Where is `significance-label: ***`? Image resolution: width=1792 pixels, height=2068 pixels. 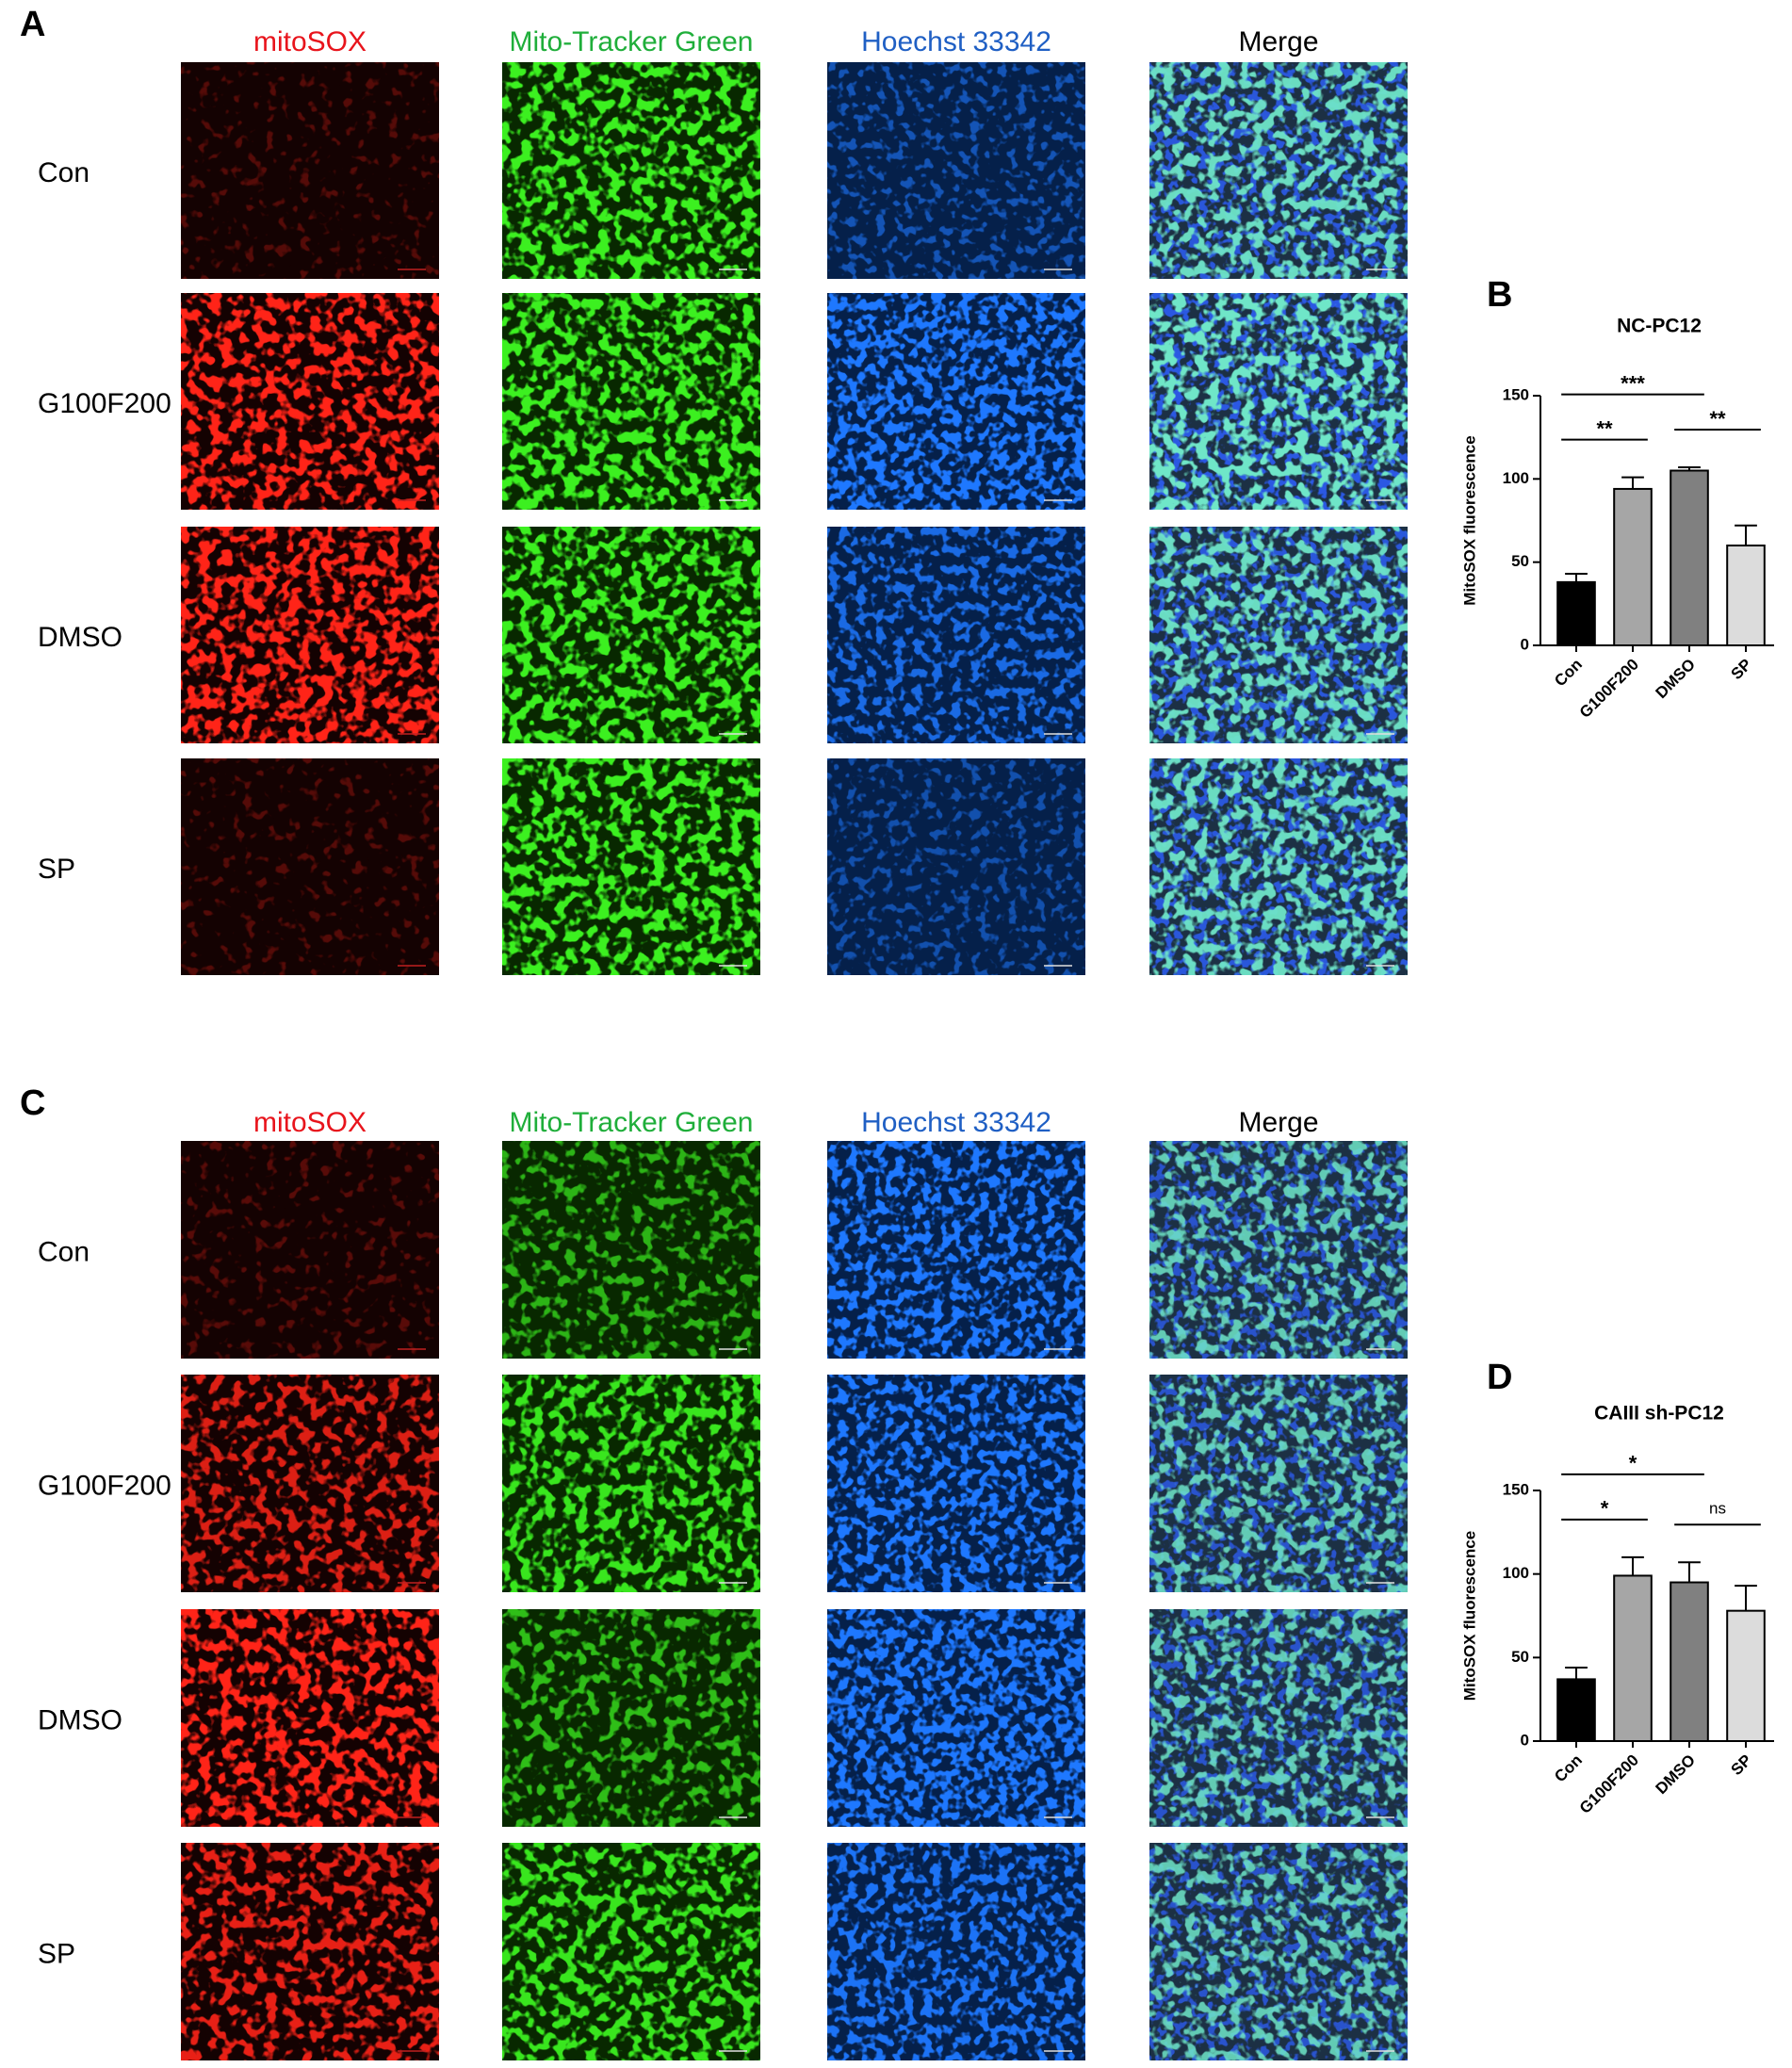
significance-label: *** is located at coordinates (1633, 383).